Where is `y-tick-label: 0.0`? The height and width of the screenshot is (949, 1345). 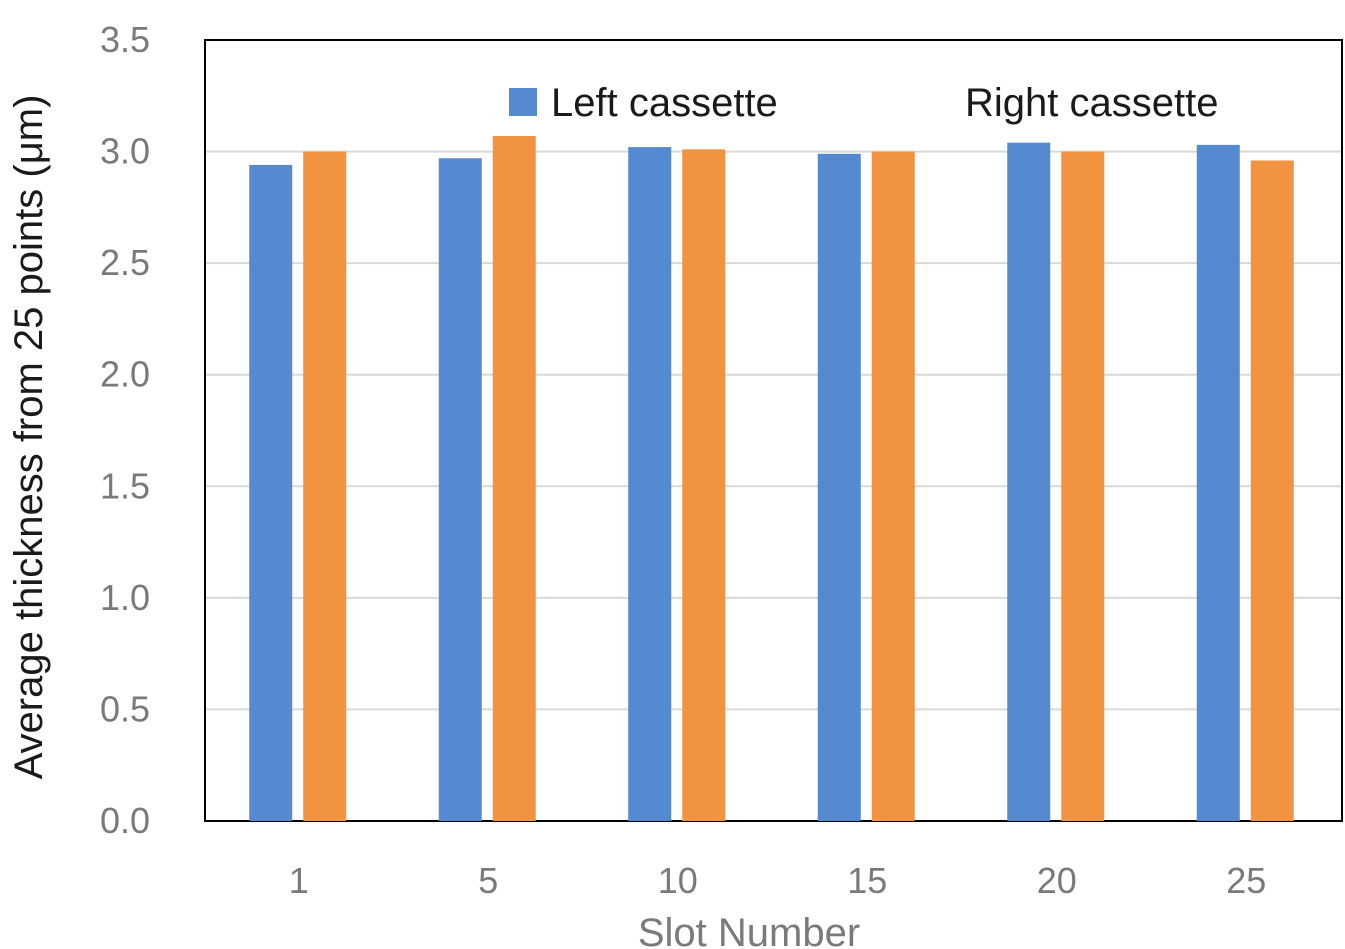 y-tick-label: 0.0 is located at coordinates (125, 820).